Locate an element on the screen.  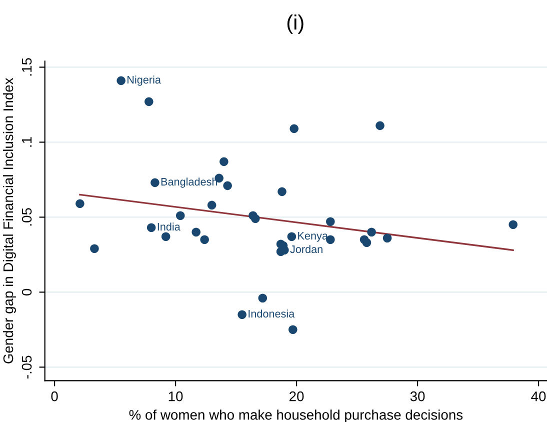
annotation: Nigeria is located at coordinates (144, 81).